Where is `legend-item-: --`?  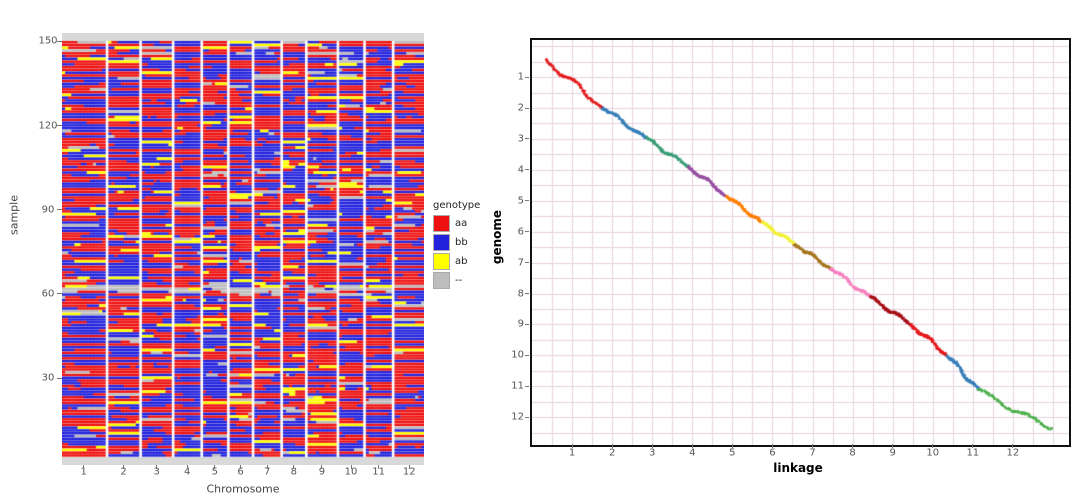
legend-item-: -- is located at coordinates (456, 280).